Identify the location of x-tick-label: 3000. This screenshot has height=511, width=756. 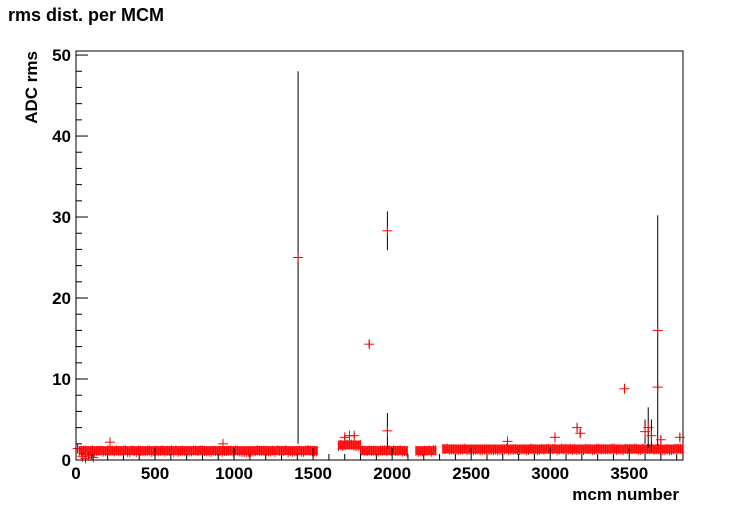
(550, 473).